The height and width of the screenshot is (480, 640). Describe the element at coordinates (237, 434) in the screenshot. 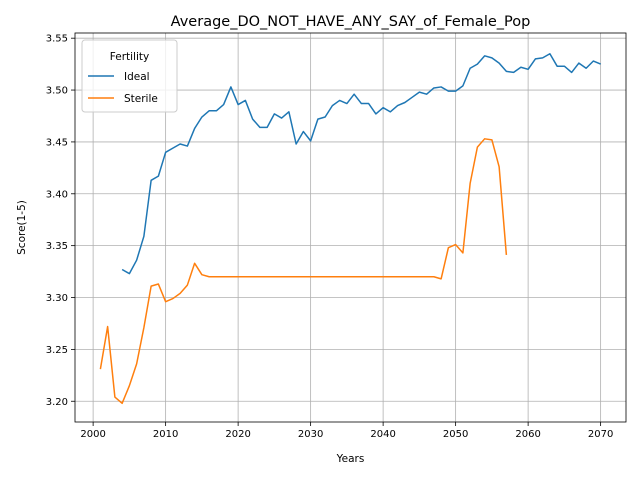

I see `x-tick-label: 2020` at that location.